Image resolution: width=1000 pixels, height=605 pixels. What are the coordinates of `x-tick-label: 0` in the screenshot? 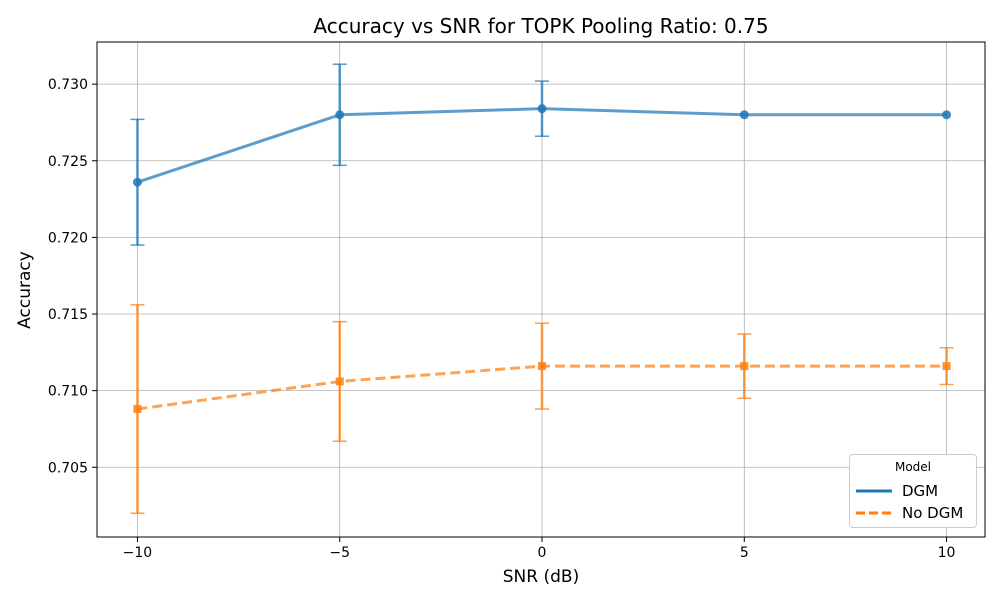 It's located at (542, 553).